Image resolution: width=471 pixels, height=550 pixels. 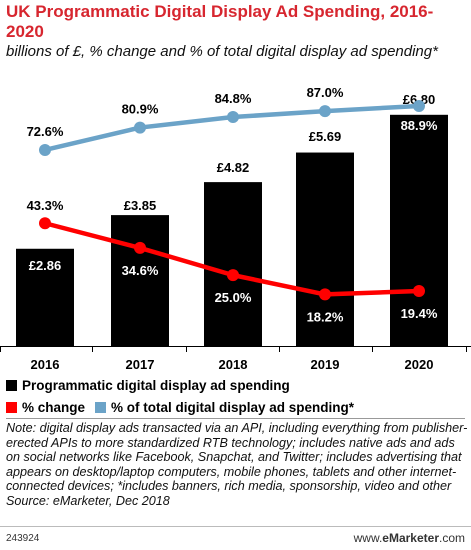 I want to click on change-point-2017, so click(x=140, y=247).